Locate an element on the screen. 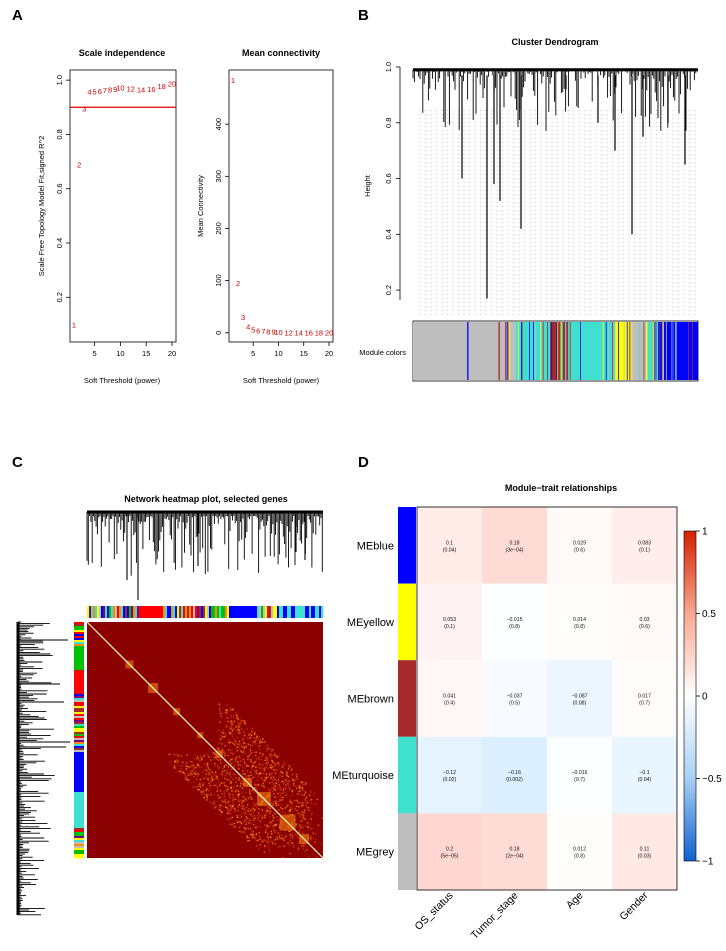 This screenshot has width=726, height=951. scale-independence-frame is located at coordinates (123, 206).